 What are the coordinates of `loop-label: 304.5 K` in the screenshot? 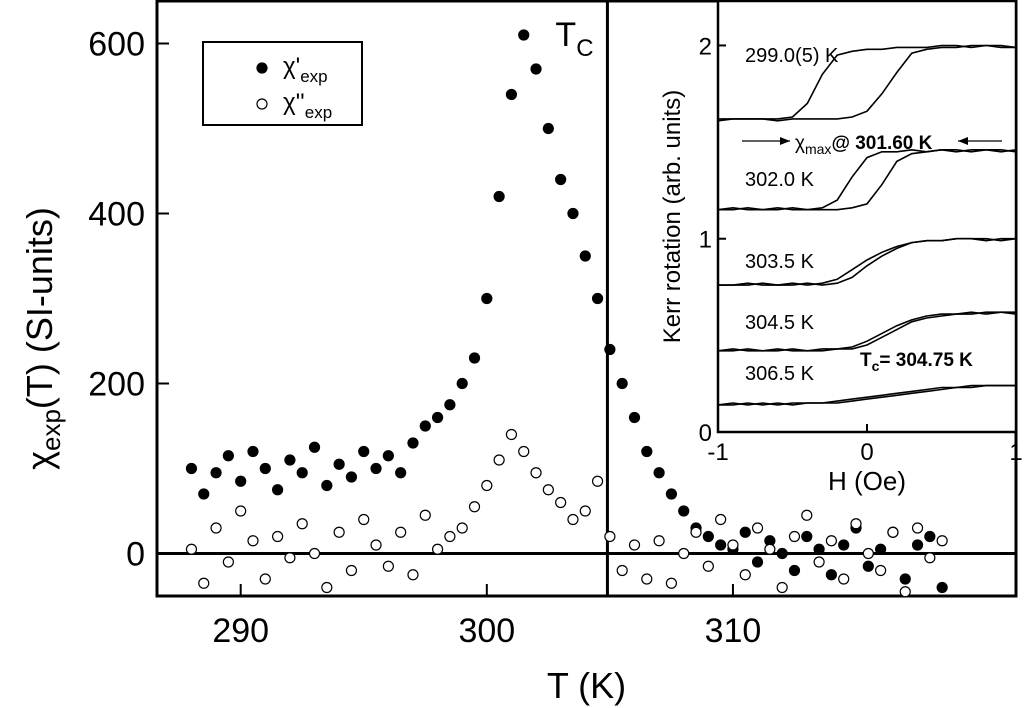 It's located at (780, 323).